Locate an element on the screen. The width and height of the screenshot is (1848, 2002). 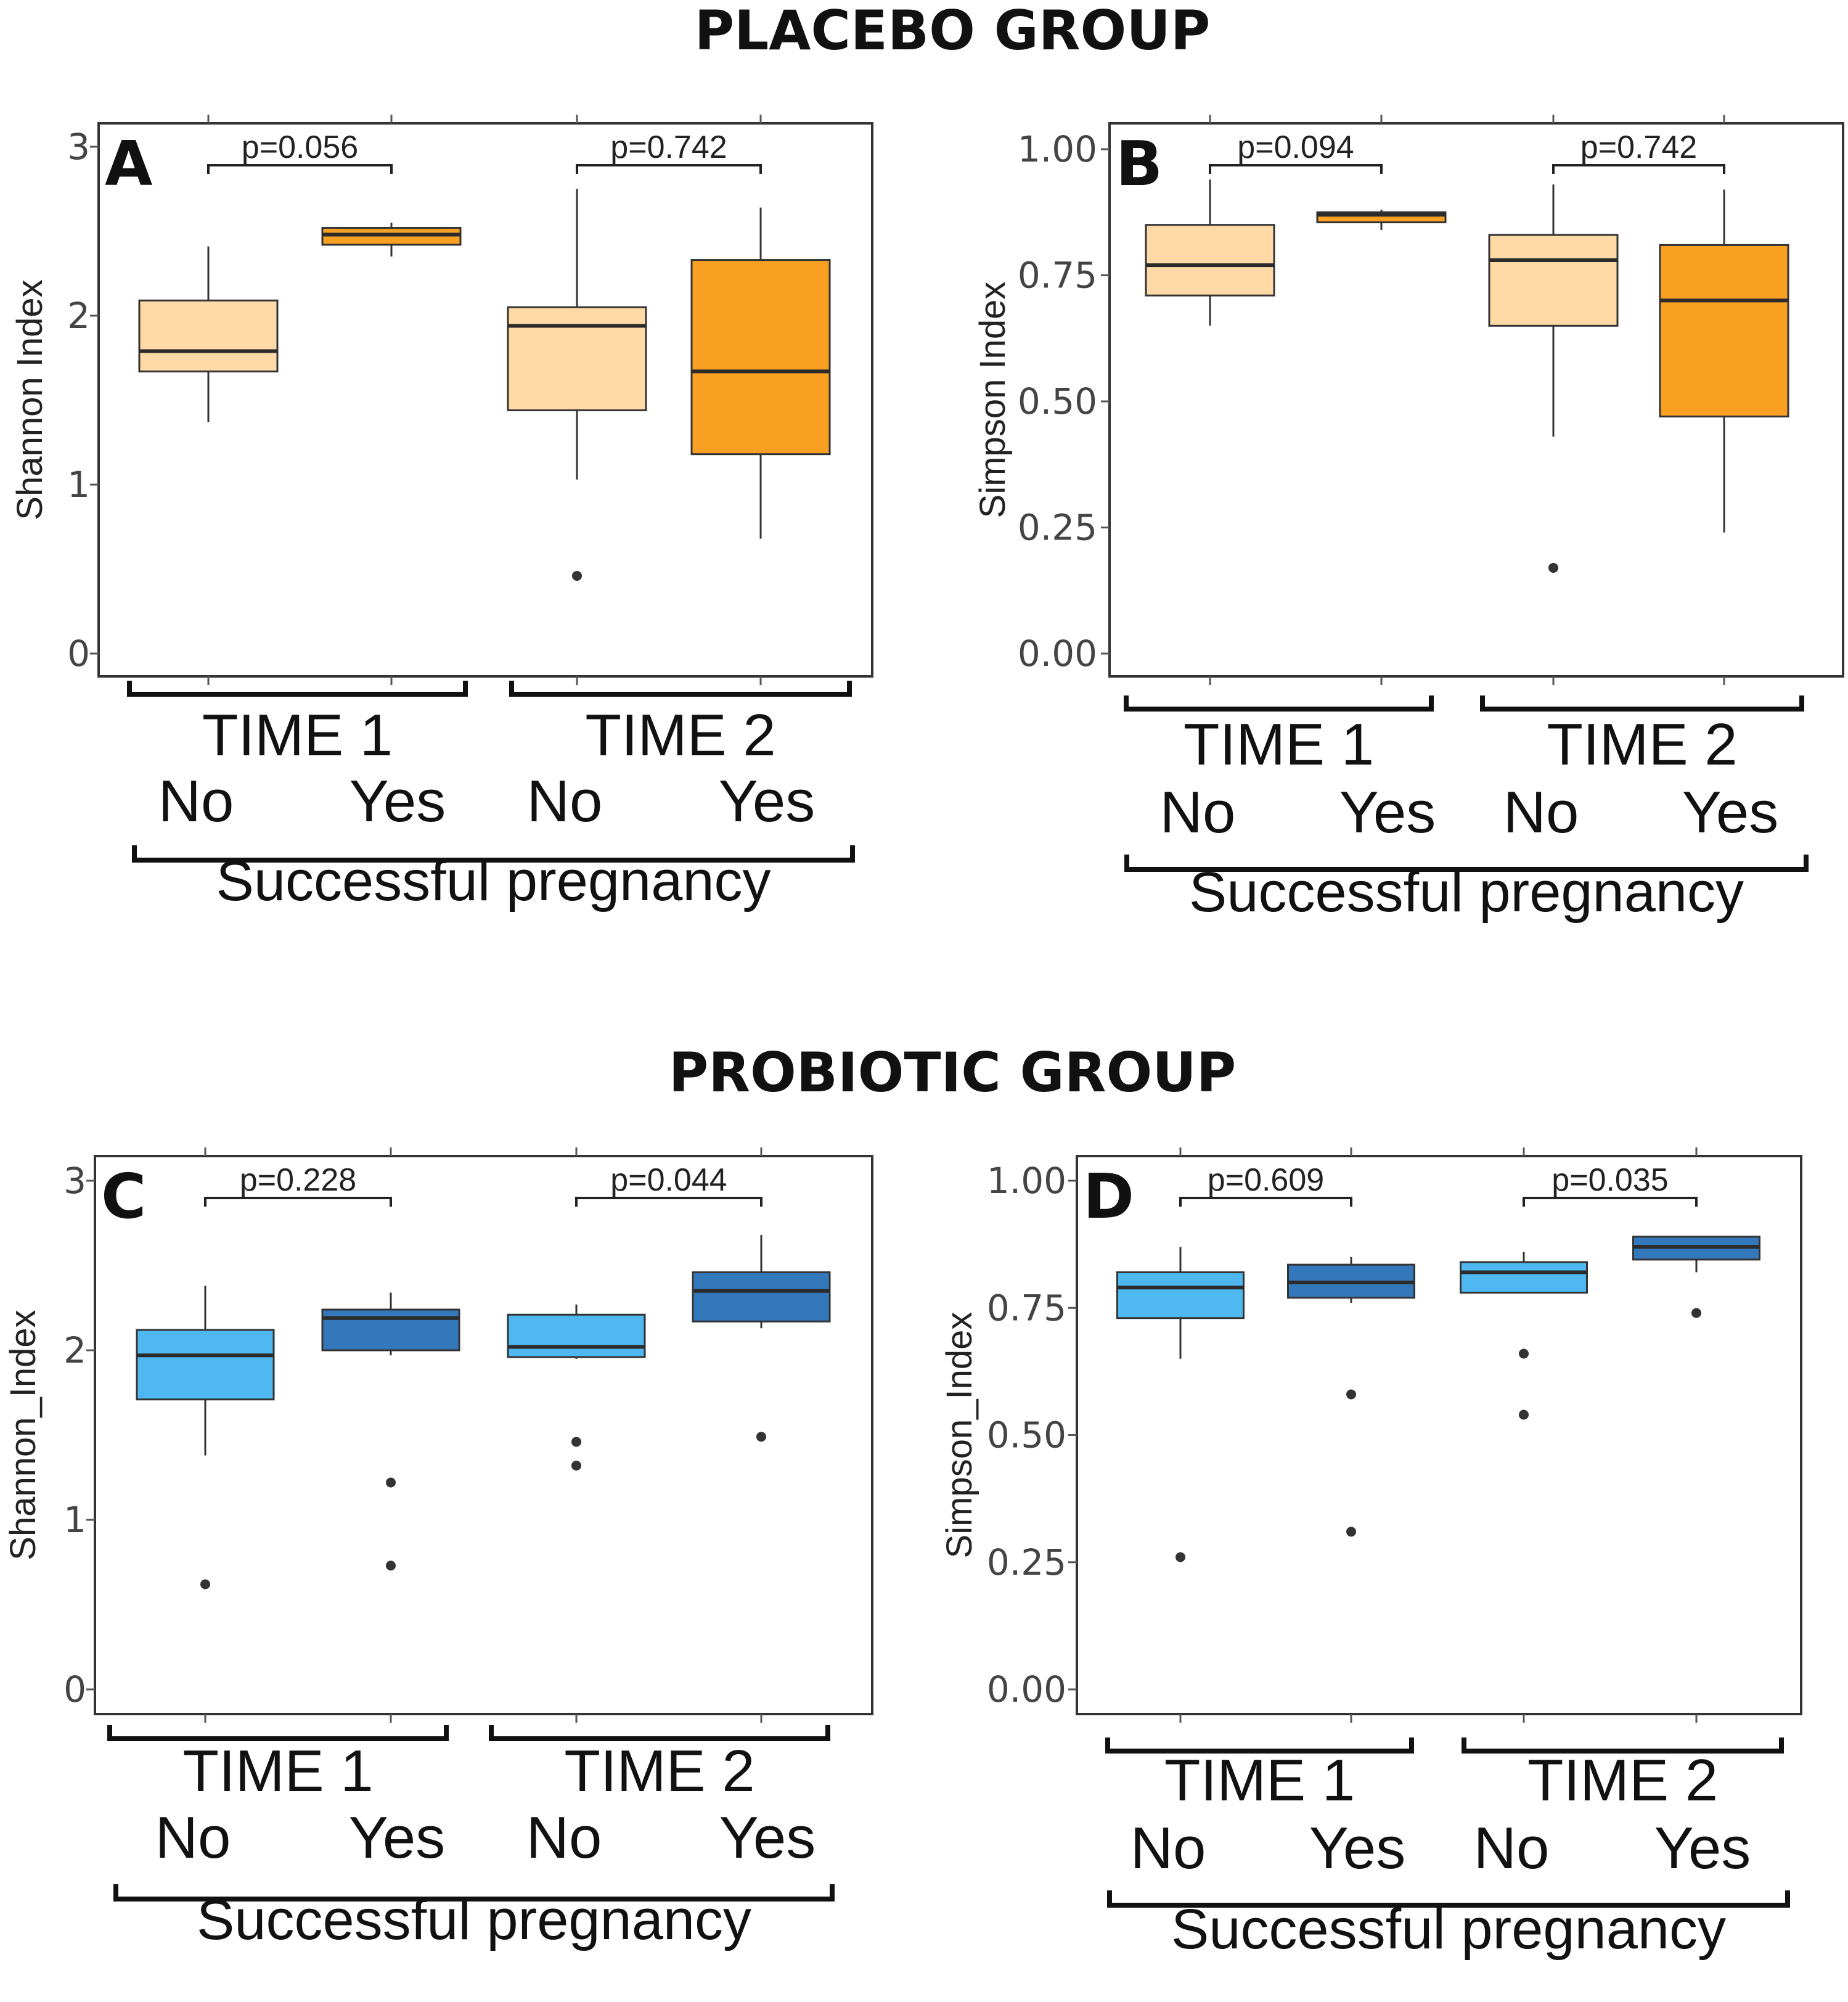
panel-letter: B is located at coordinates (1139, 164).